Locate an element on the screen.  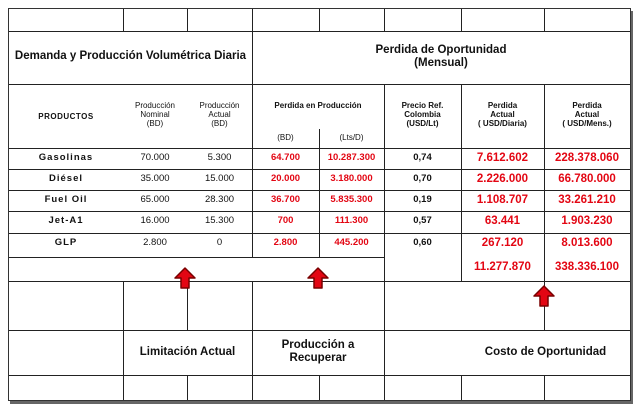
section-header-right-title: Perdida de Oportunidad is located at coordinates (441, 50).